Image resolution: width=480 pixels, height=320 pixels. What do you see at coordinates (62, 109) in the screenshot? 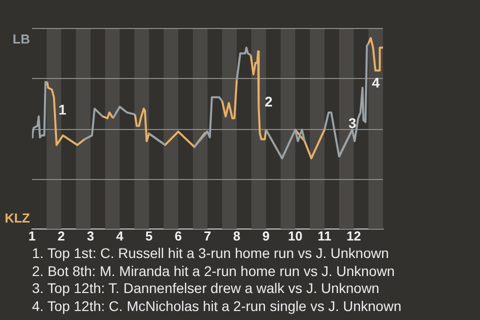
I see `annotation: 1` at bounding box center [62, 109].